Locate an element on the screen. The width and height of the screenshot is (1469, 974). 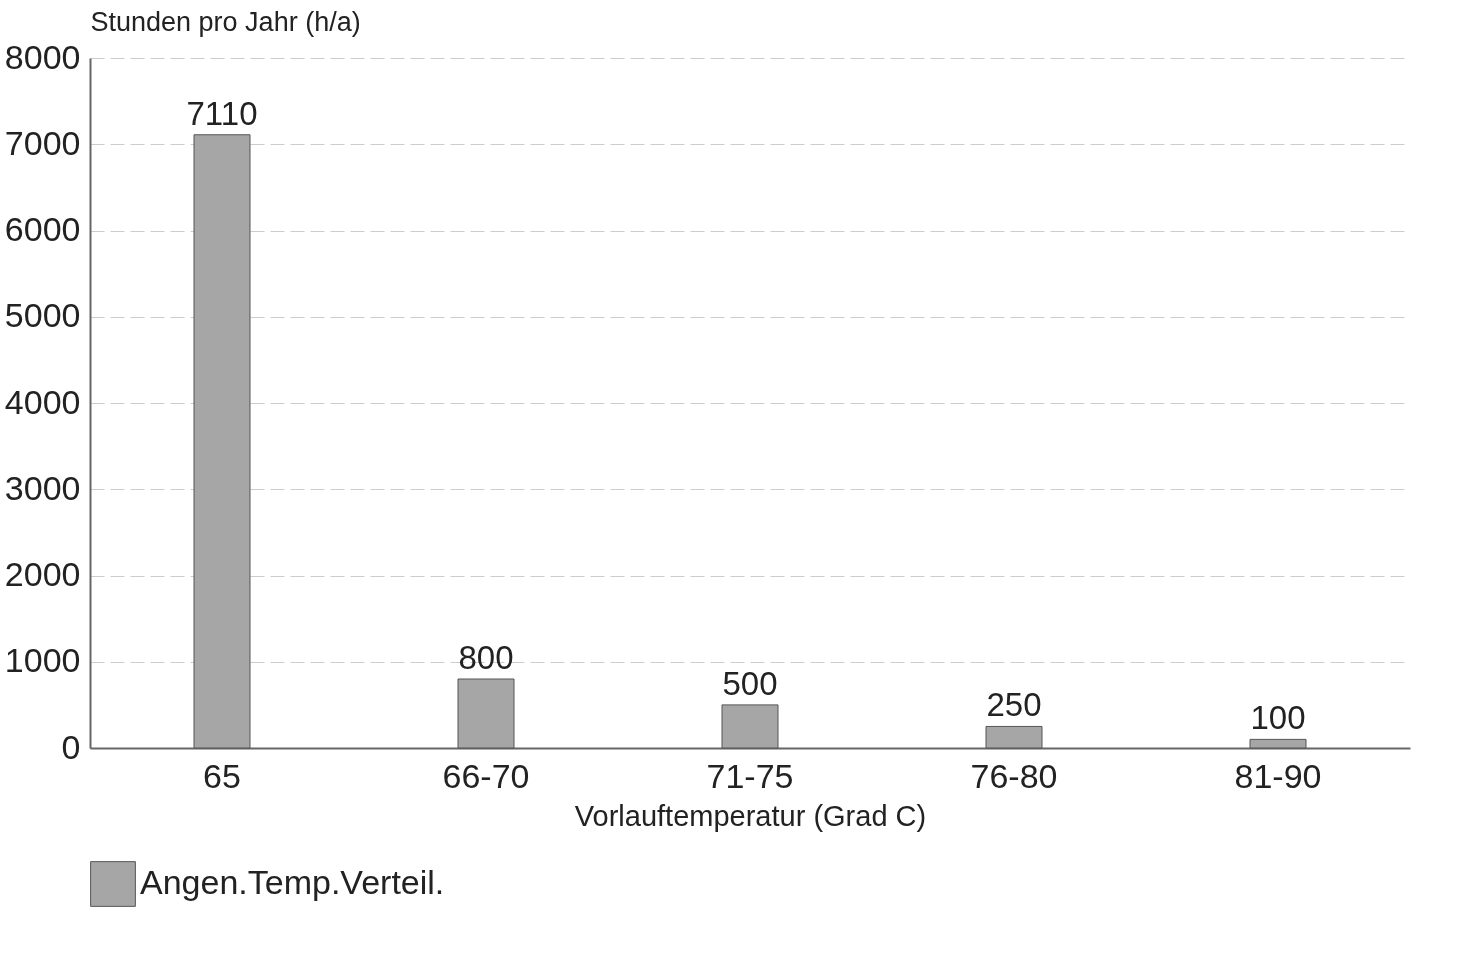
y-tick-label: 8000 is located at coordinates (42, 56).